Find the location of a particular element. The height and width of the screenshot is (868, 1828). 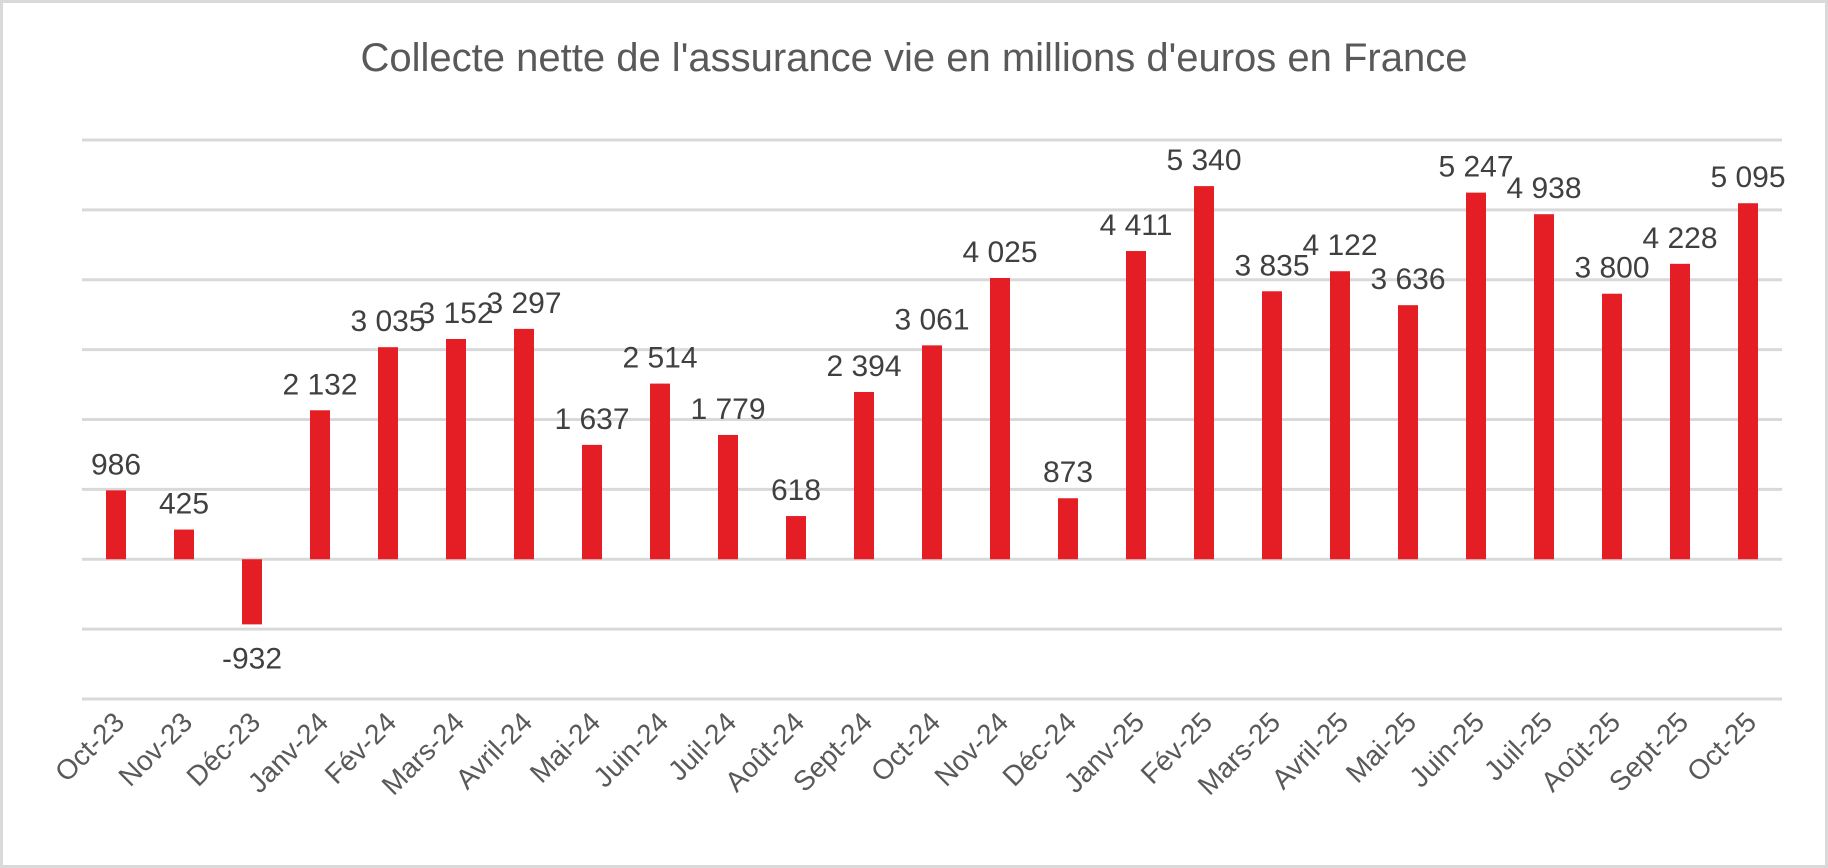

data-label: 873 is located at coordinates (1068, 472).